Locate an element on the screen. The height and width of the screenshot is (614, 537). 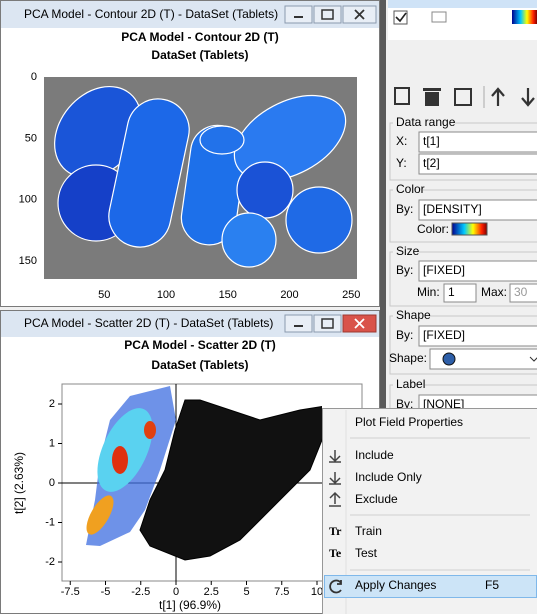
field-label: Min: is located at coordinates (428, 292).